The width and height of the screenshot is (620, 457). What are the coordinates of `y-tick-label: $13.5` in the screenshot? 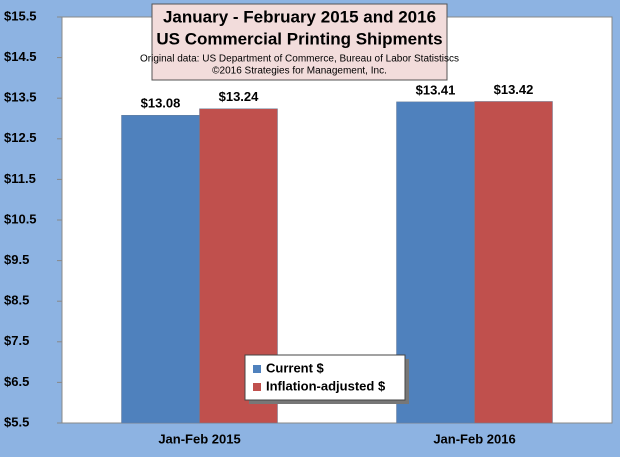 It's located at (20, 97).